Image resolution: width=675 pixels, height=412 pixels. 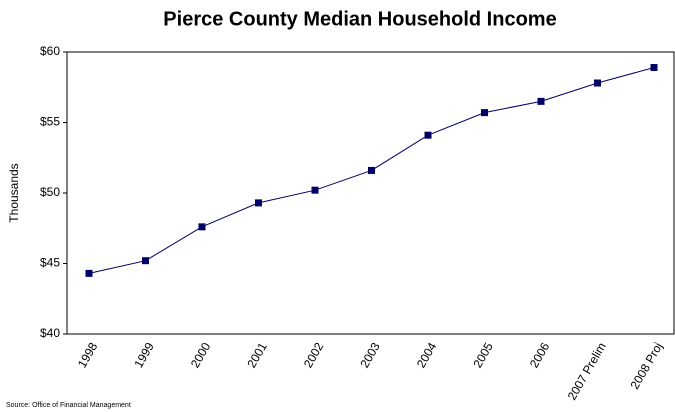 I want to click on source-note: Source: Office of Financial Management, so click(x=68, y=405).